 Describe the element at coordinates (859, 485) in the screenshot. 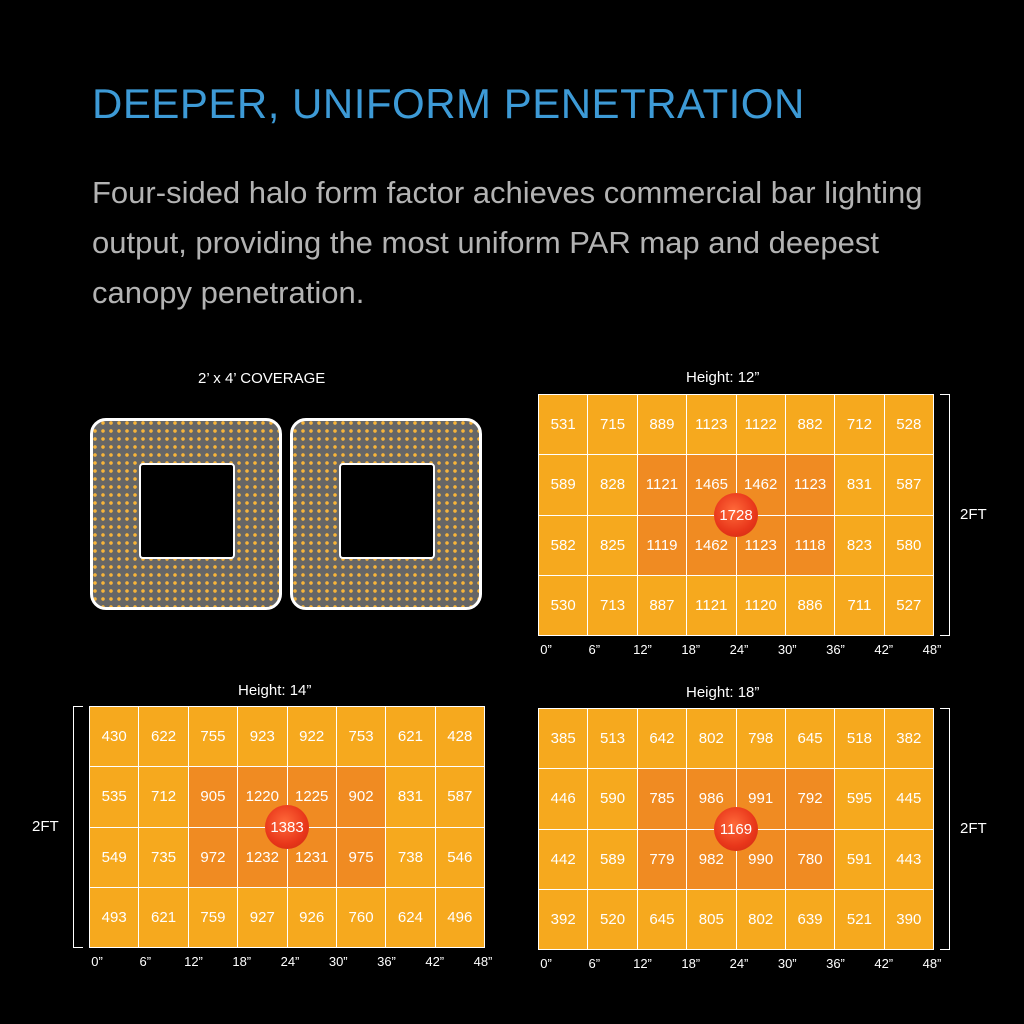

I see `par-cell: 831` at that location.